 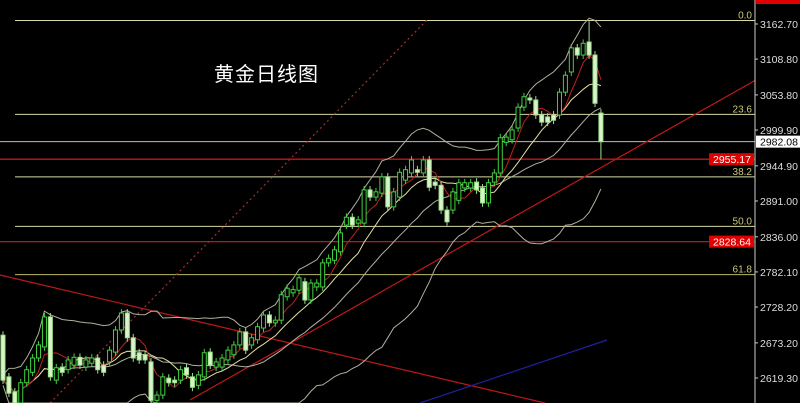 What do you see at coordinates (779, 273) in the screenshot?
I see `y-tick-label: 2782.10` at bounding box center [779, 273].